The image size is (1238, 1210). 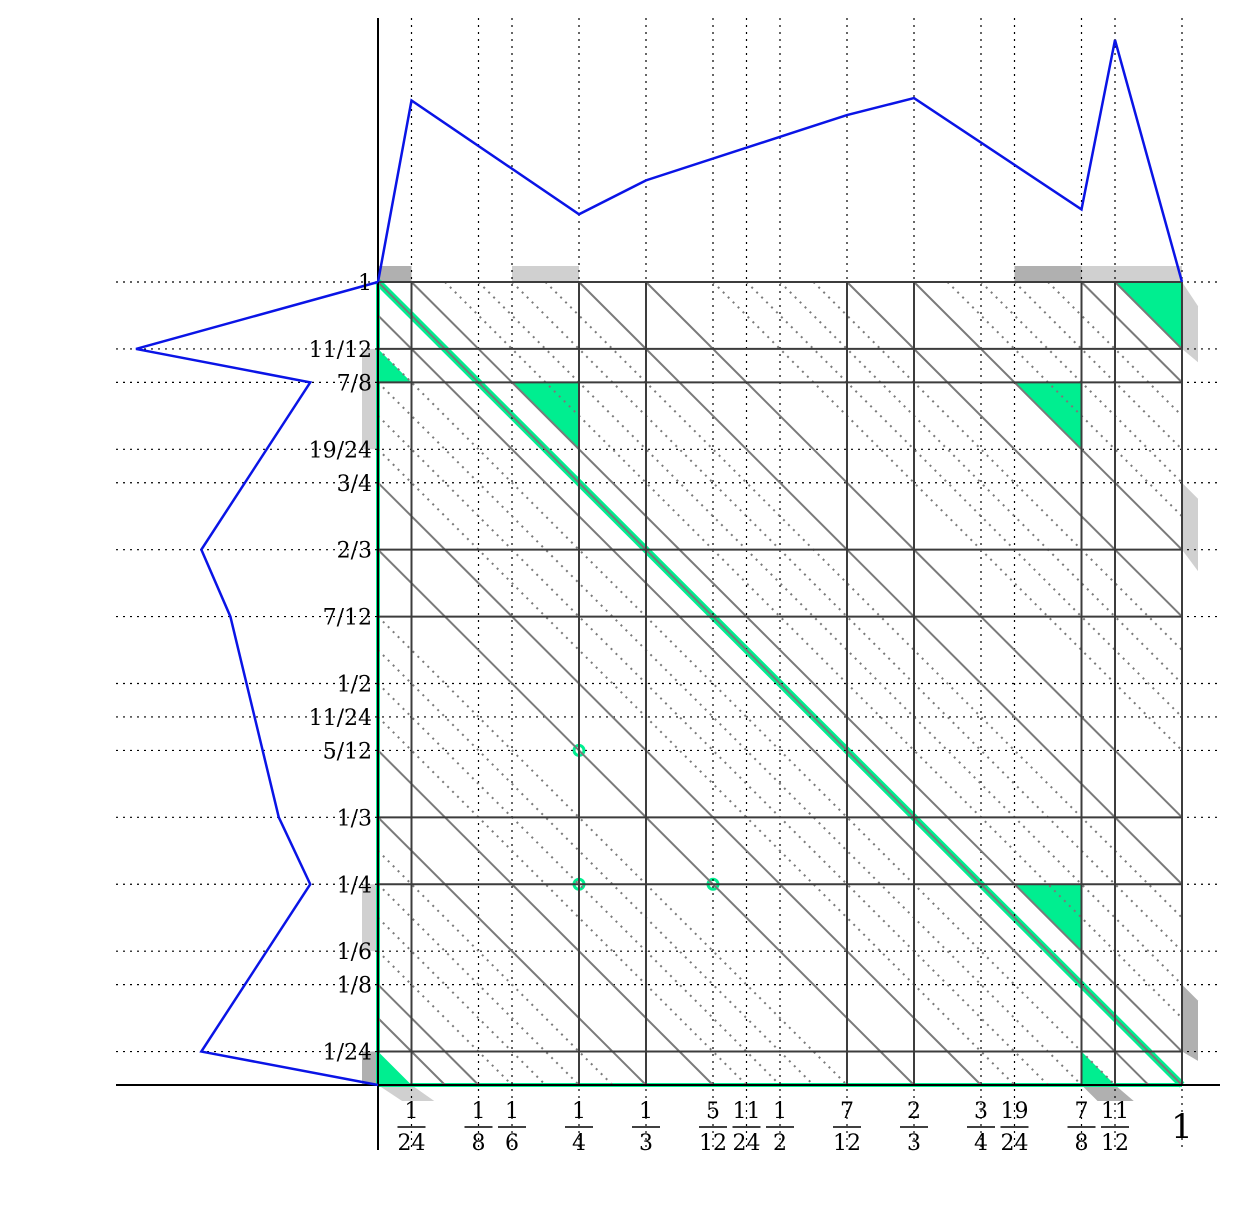 What do you see at coordinates (780, 161) in the screenshot?
I see `top-profile-curve` at bounding box center [780, 161].